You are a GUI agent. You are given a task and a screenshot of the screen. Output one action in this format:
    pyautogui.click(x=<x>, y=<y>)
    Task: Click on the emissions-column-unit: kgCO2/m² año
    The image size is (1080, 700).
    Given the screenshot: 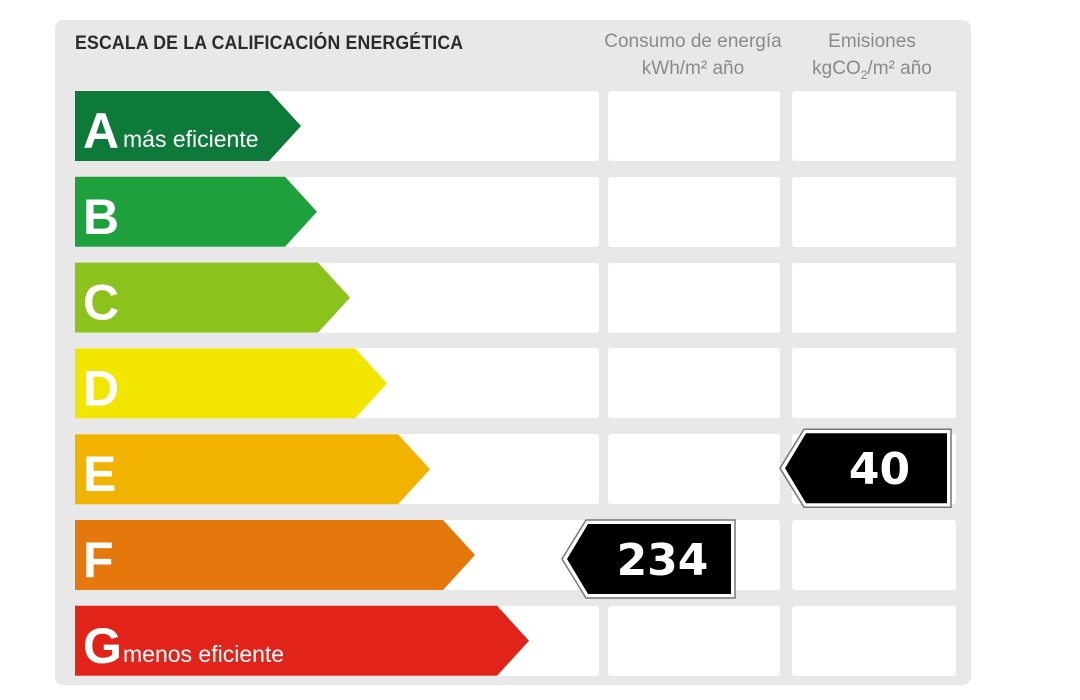 What is the action you would take?
    pyautogui.click(x=872, y=70)
    